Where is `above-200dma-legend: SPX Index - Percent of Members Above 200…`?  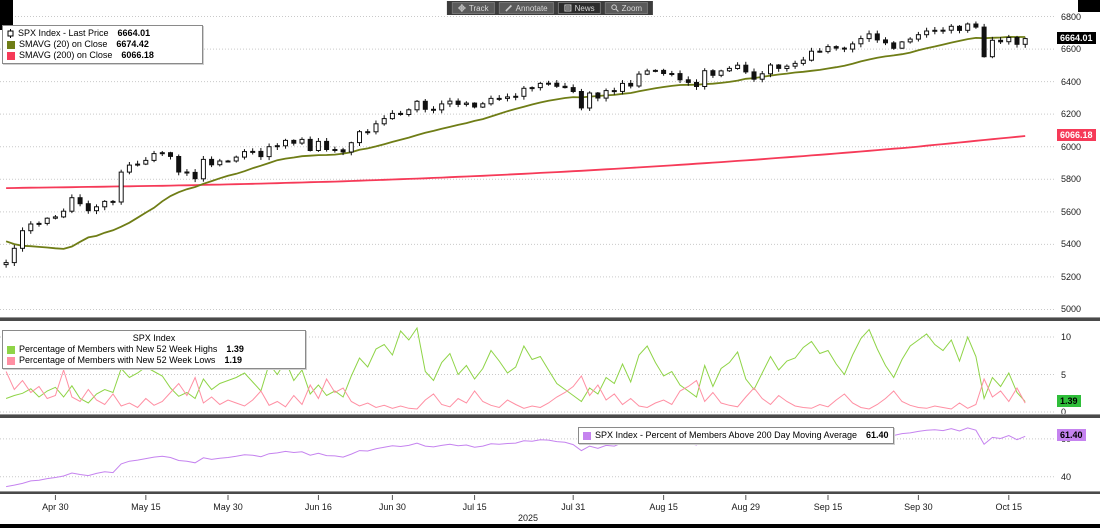 above-200dma-legend: SPX Index - Percent of Members Above 200… is located at coordinates (736, 435).